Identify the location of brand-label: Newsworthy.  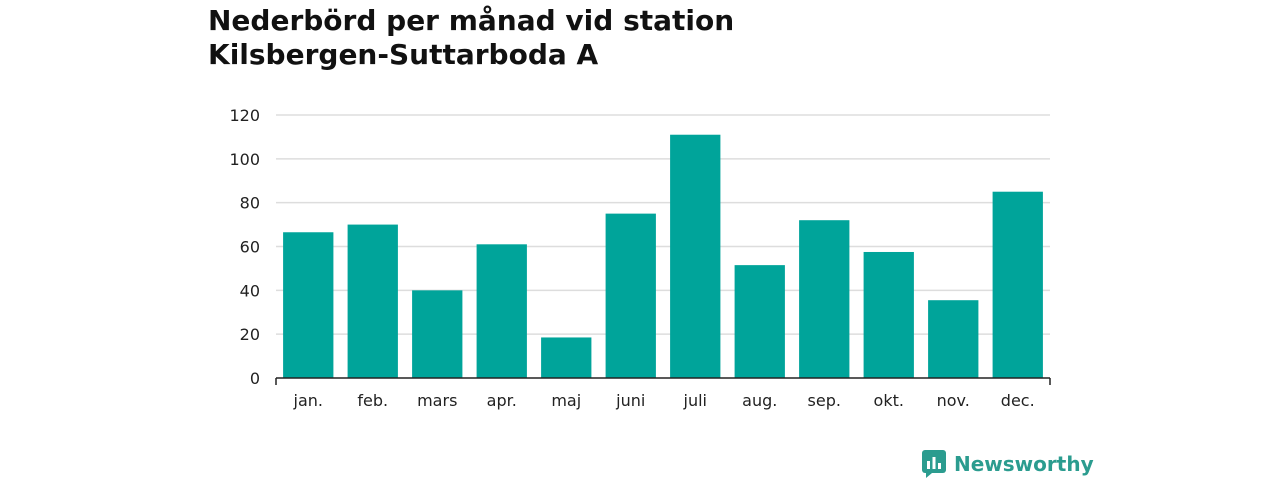
(1024, 464).